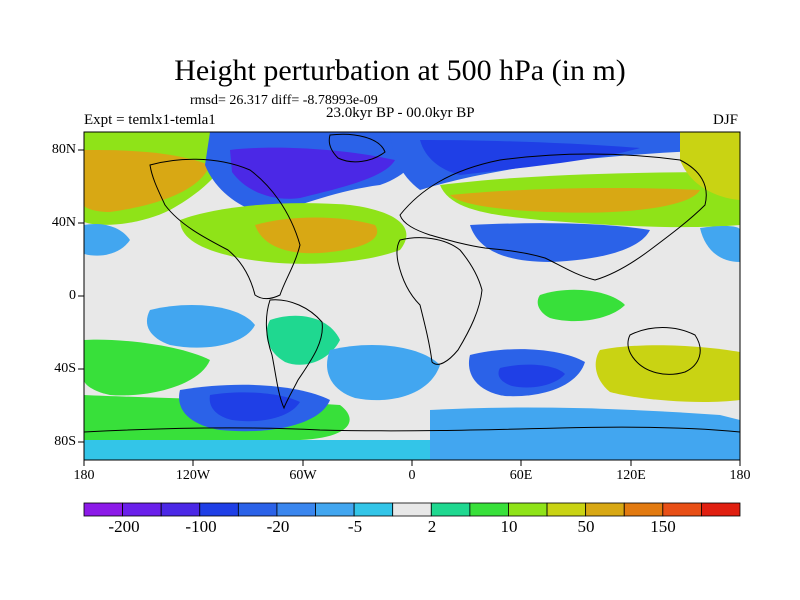 This screenshot has height=600, width=800. I want to click on colorbar-label-7: 50, so click(586, 526).